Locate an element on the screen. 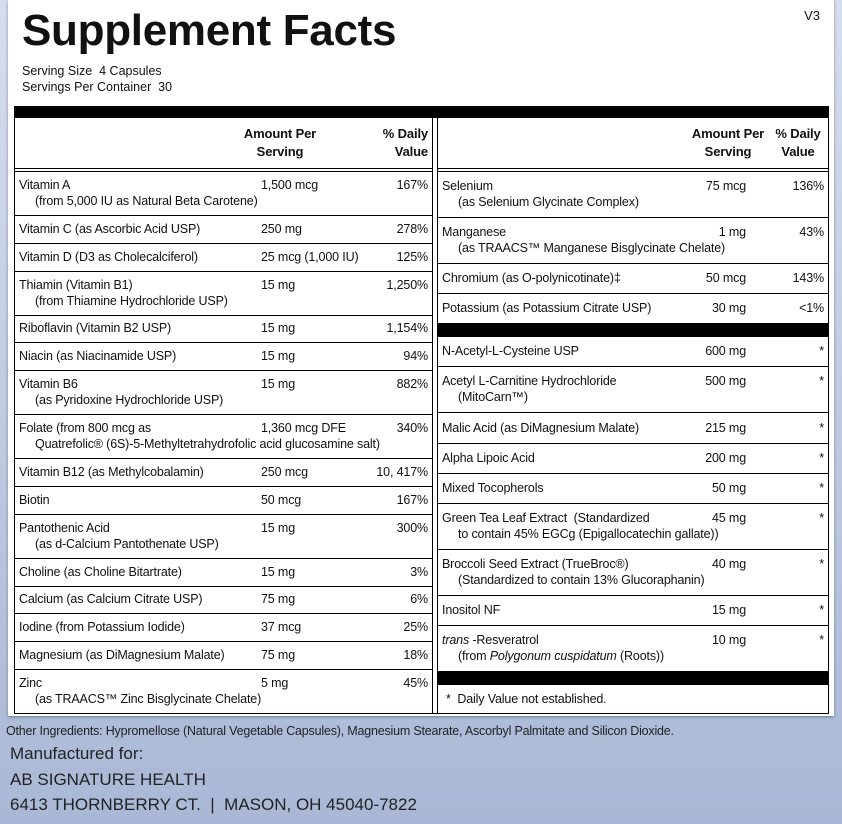  daily-value: 143% is located at coordinates (808, 278).